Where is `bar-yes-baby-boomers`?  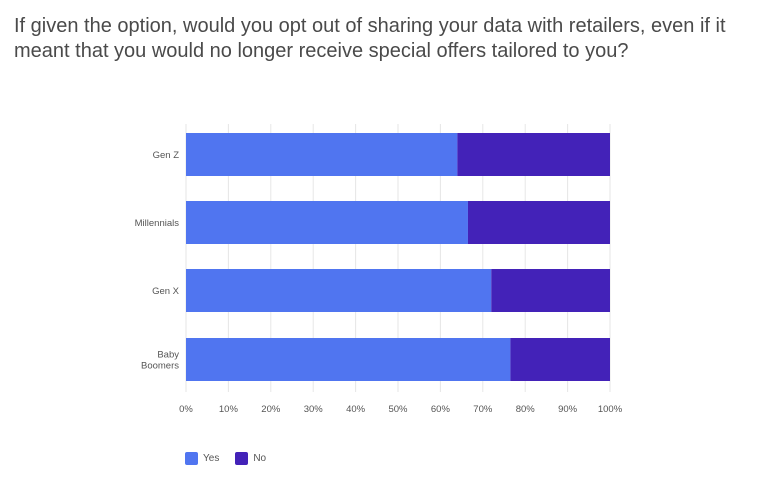
bar-yes-baby-boomers is located at coordinates (348, 359).